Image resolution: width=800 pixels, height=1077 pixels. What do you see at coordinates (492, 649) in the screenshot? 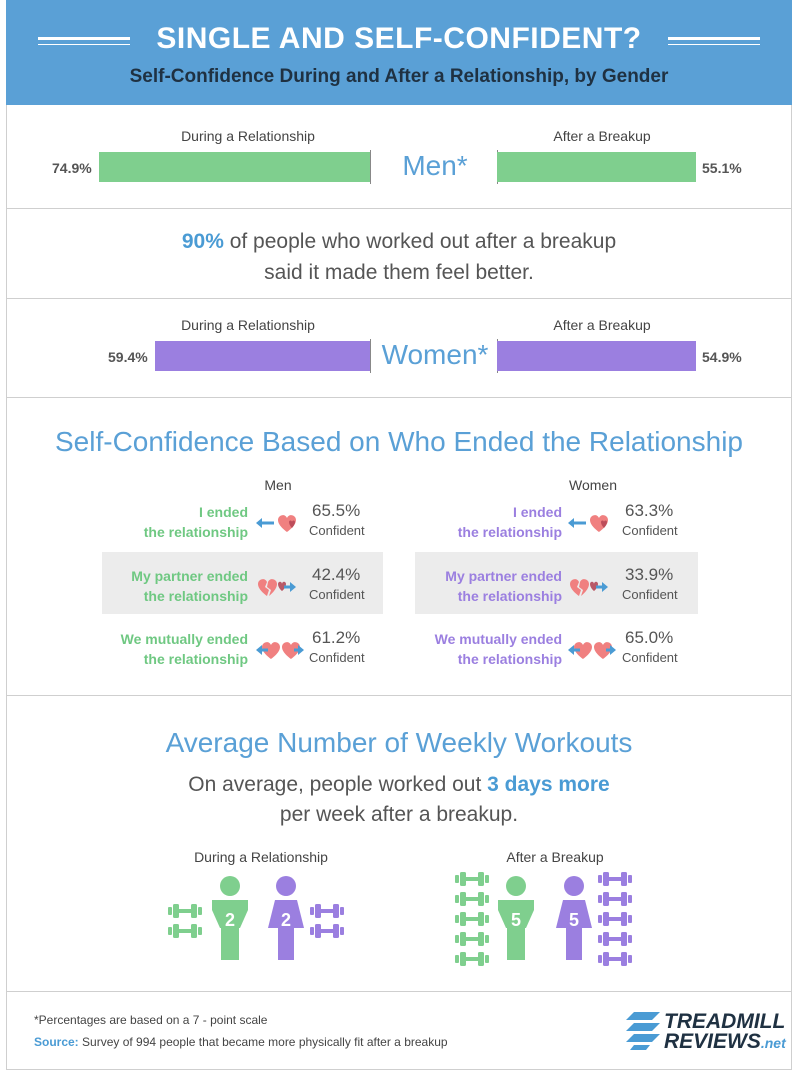
I see `women-who-ended-label: We mutually ended the relationship` at bounding box center [492, 649].